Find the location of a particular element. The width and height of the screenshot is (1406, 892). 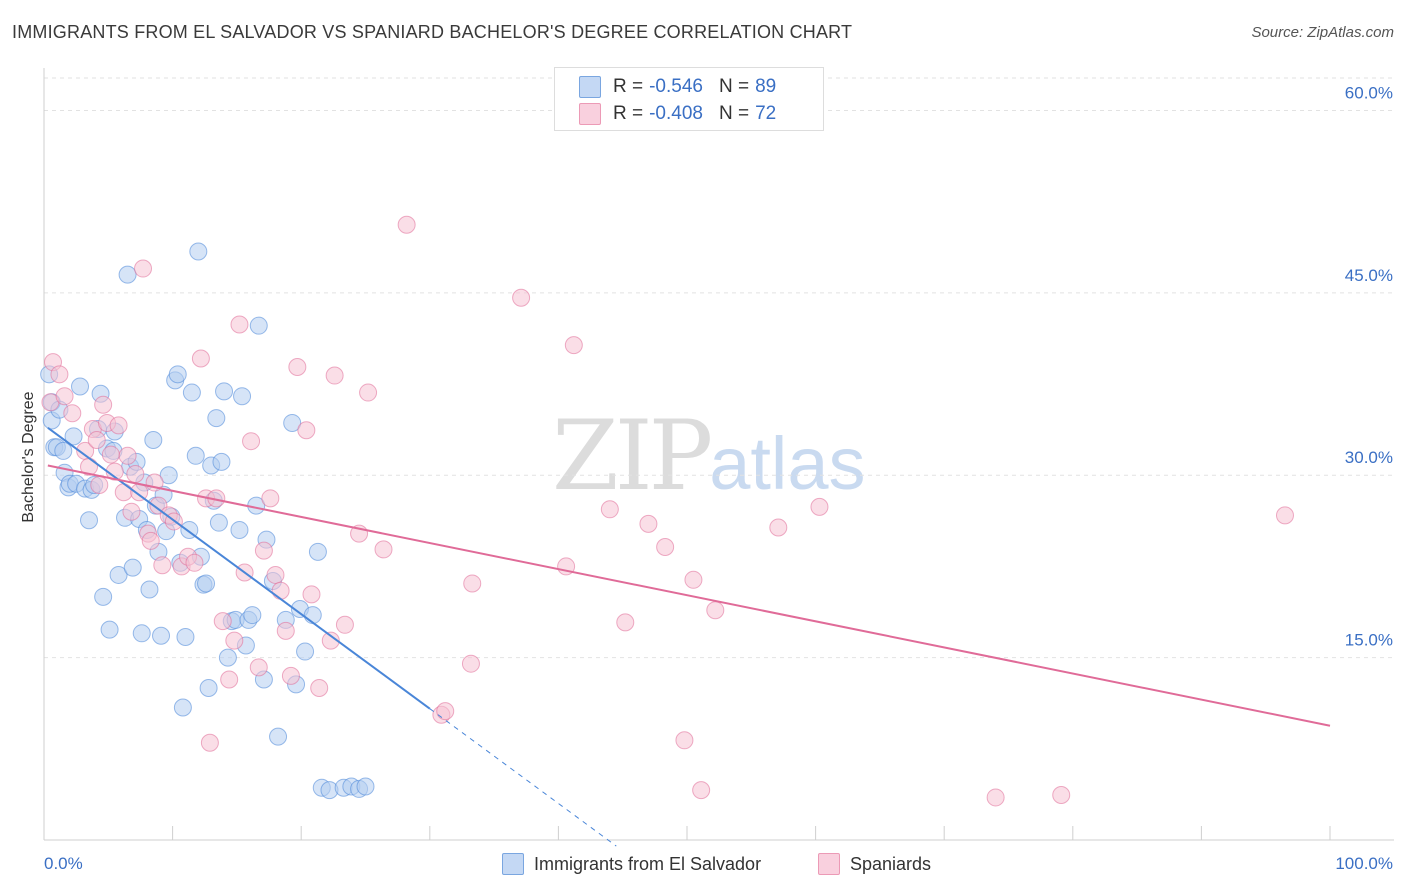

trend-line-el-salvador is located at coordinates (239, 568).